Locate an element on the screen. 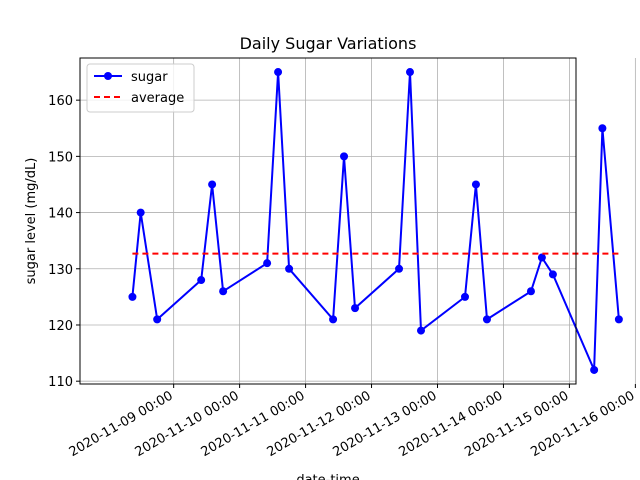 The image size is (640, 480). y-tick-label: 130 is located at coordinates (60, 270).